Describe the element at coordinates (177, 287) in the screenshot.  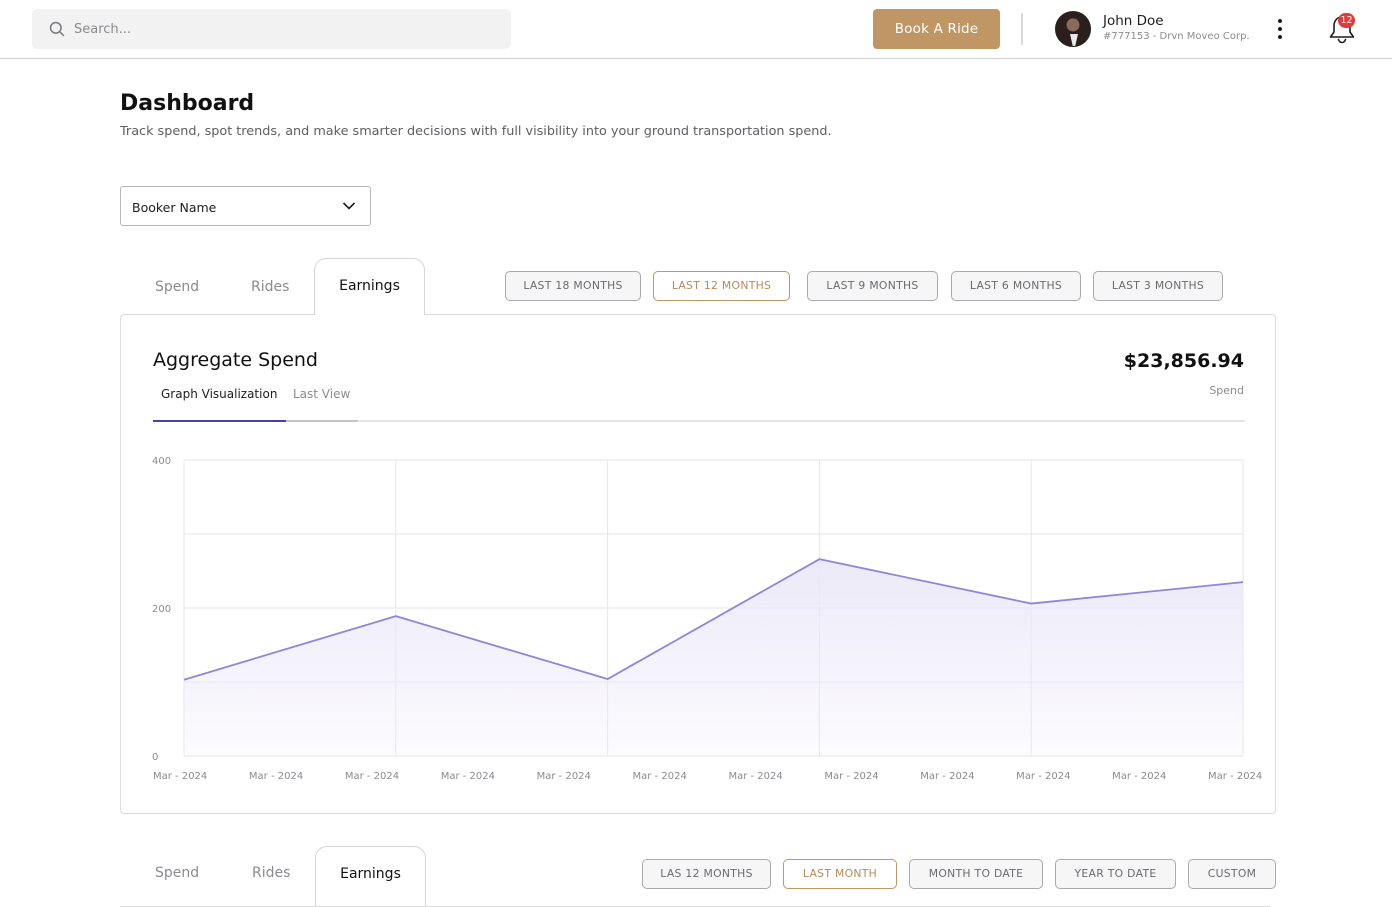
I see `tab-spend: Spend` at that location.